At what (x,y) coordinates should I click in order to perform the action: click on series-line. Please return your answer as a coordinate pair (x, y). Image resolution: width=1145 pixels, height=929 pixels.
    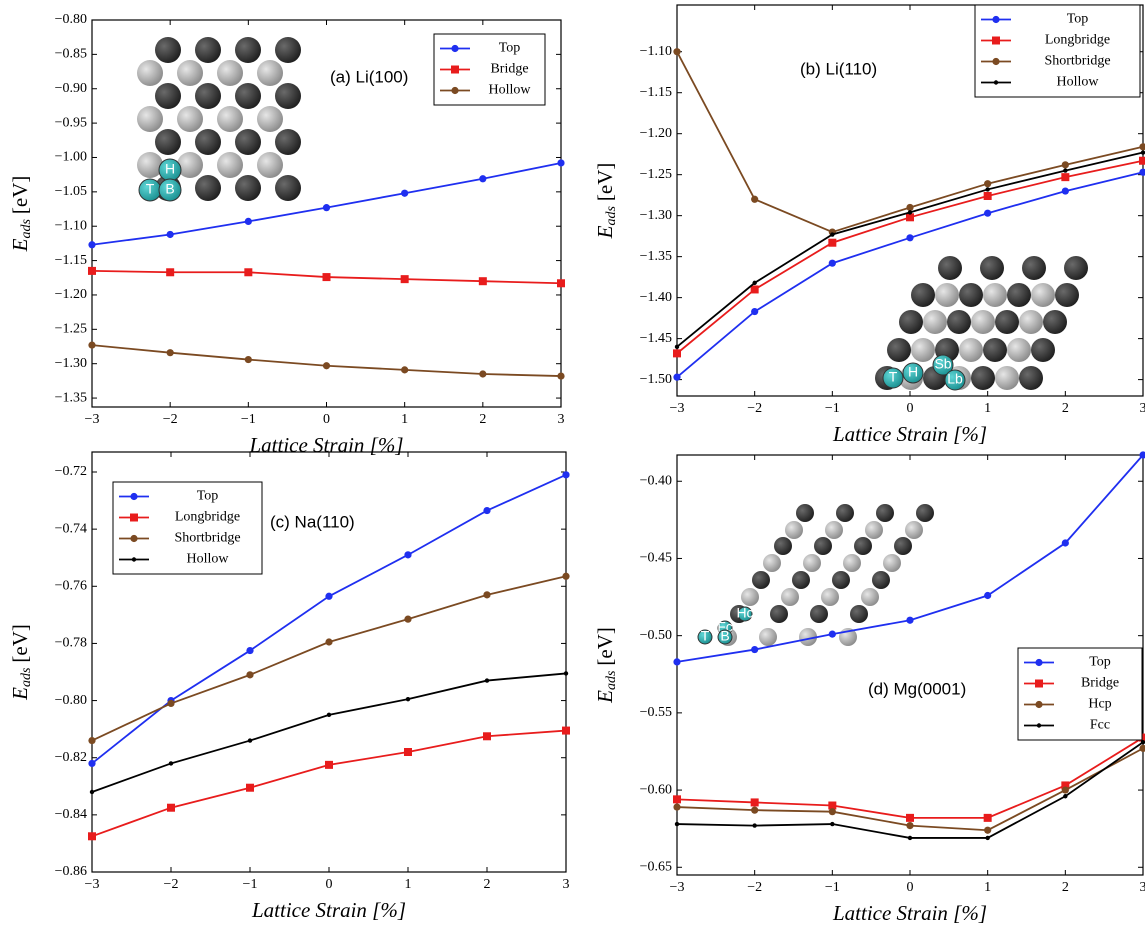
    Looking at the image, I should click on (910, 558).